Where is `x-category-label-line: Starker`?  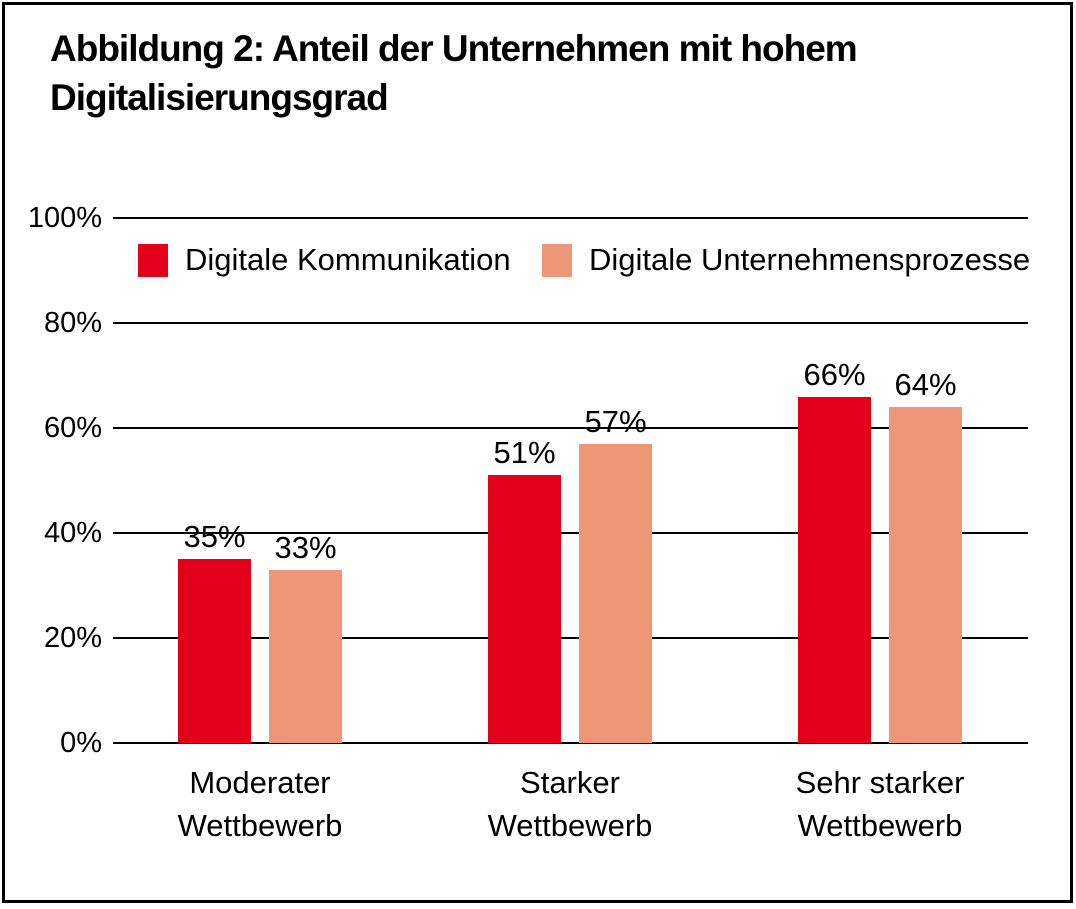 x-category-label-line: Starker is located at coordinates (570, 782).